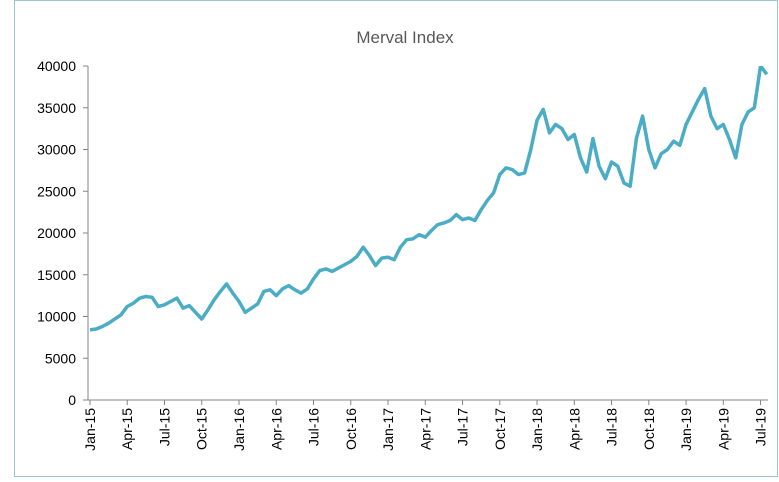 The height and width of the screenshot is (482, 779). Describe the element at coordinates (686, 429) in the screenshot. I see `x-tick-label: Jan-19` at that location.